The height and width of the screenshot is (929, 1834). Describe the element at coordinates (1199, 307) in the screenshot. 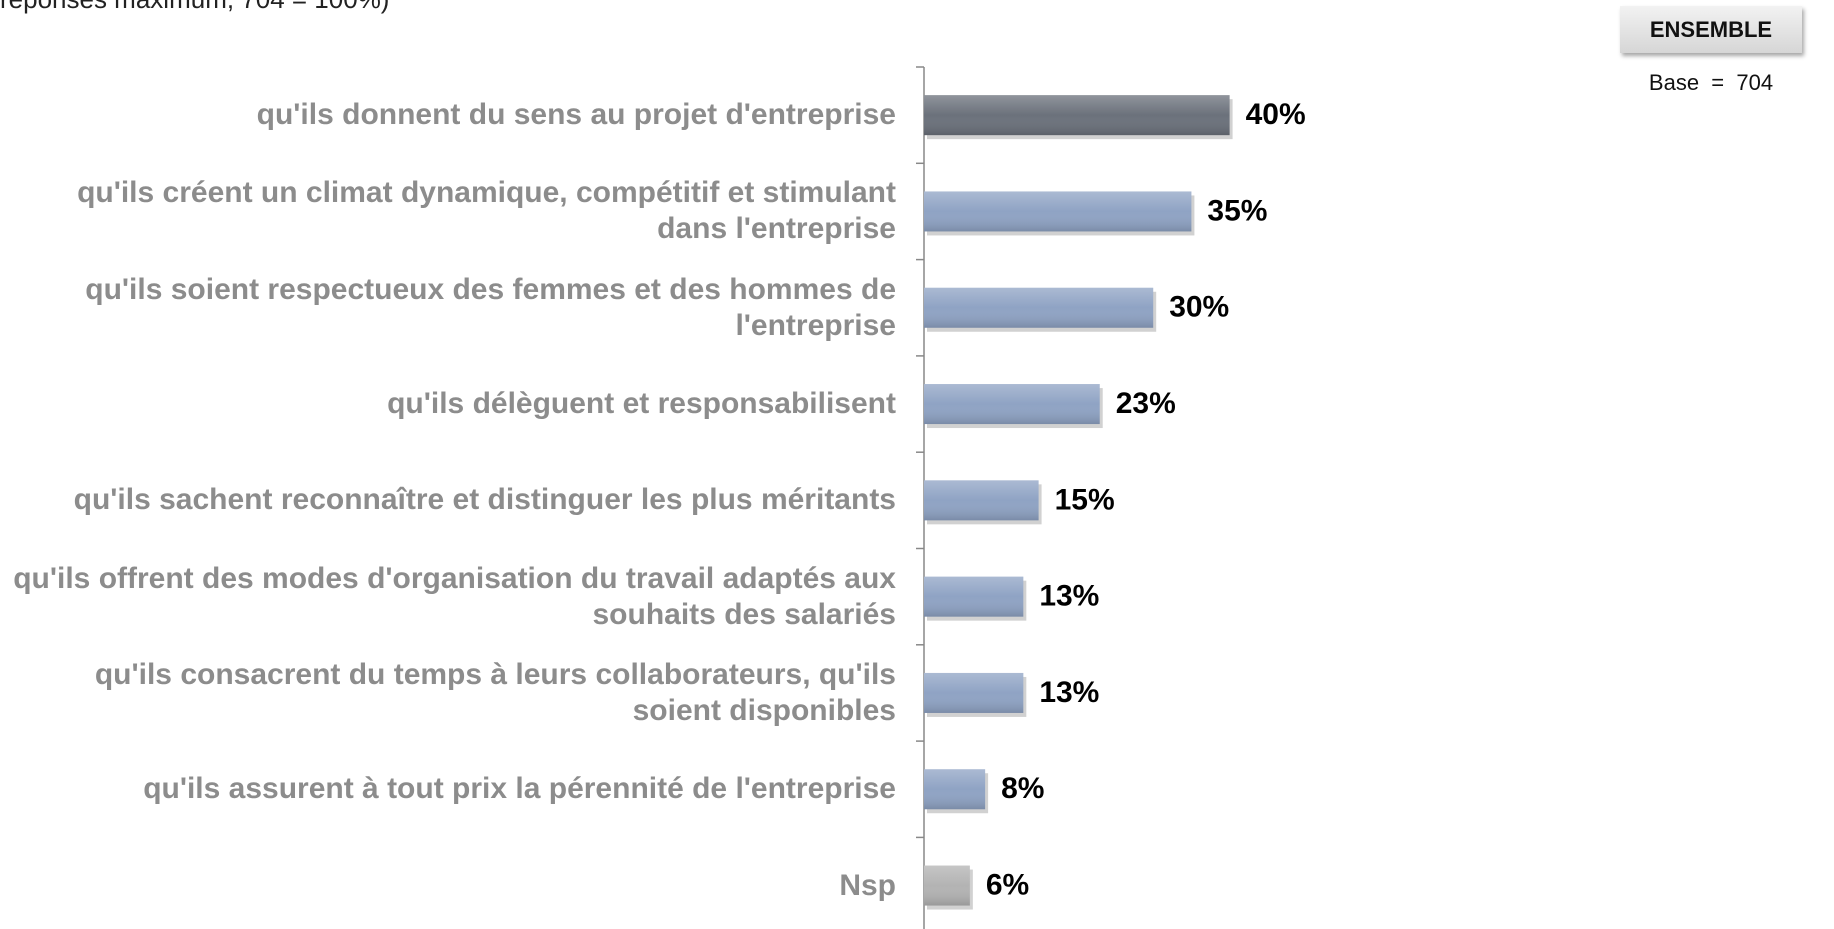

I see `value-label: 30%` at that location.